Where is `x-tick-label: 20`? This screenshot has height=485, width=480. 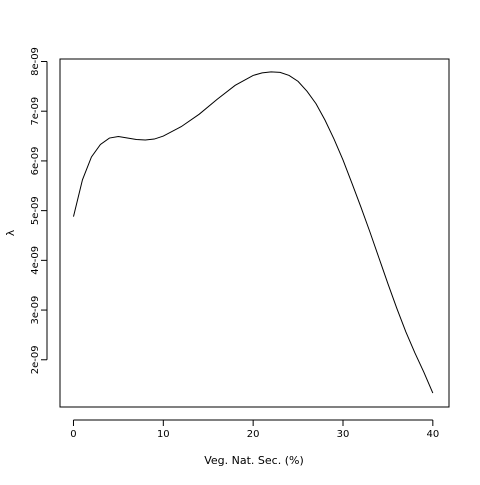
x-tick-label: 20 is located at coordinates (253, 434).